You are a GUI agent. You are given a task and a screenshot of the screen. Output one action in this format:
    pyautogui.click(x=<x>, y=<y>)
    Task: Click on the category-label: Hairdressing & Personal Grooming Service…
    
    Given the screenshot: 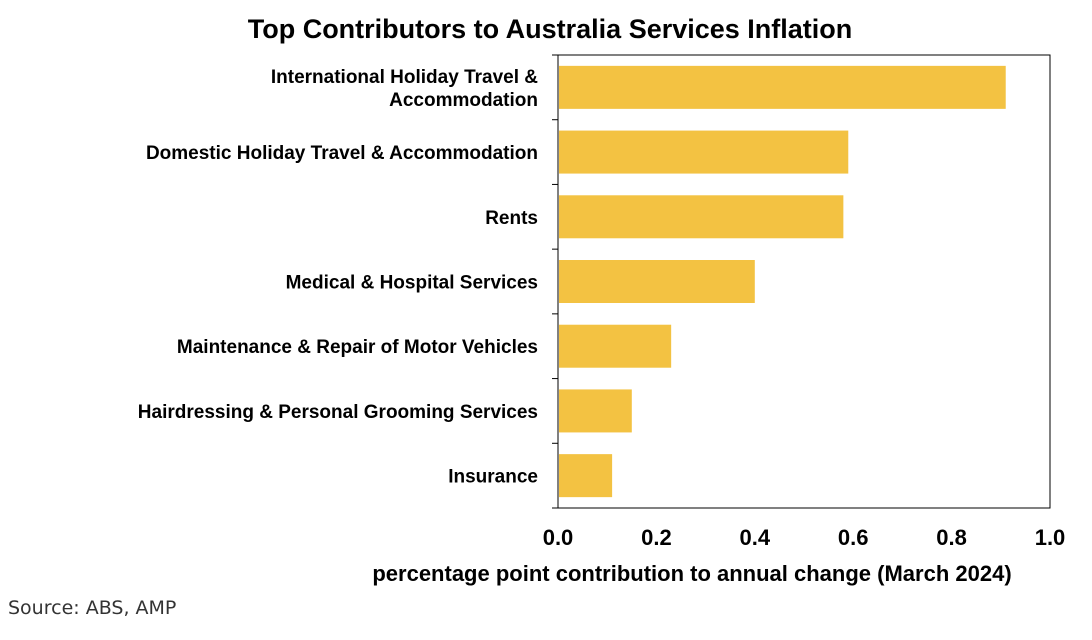 What is the action you would take?
    pyautogui.click(x=338, y=412)
    